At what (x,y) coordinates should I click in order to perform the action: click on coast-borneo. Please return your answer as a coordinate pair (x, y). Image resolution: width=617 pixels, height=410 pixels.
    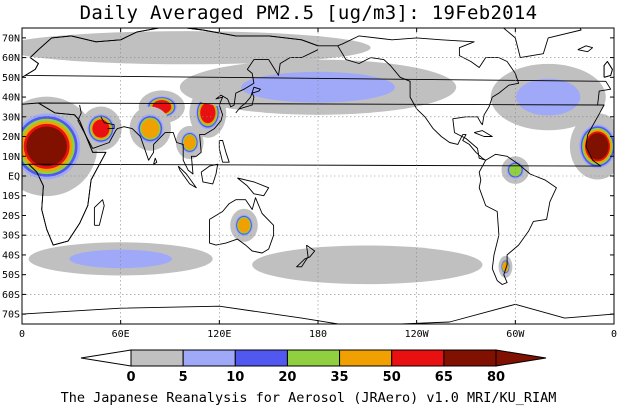
    Looking at the image, I should click on (209, 174).